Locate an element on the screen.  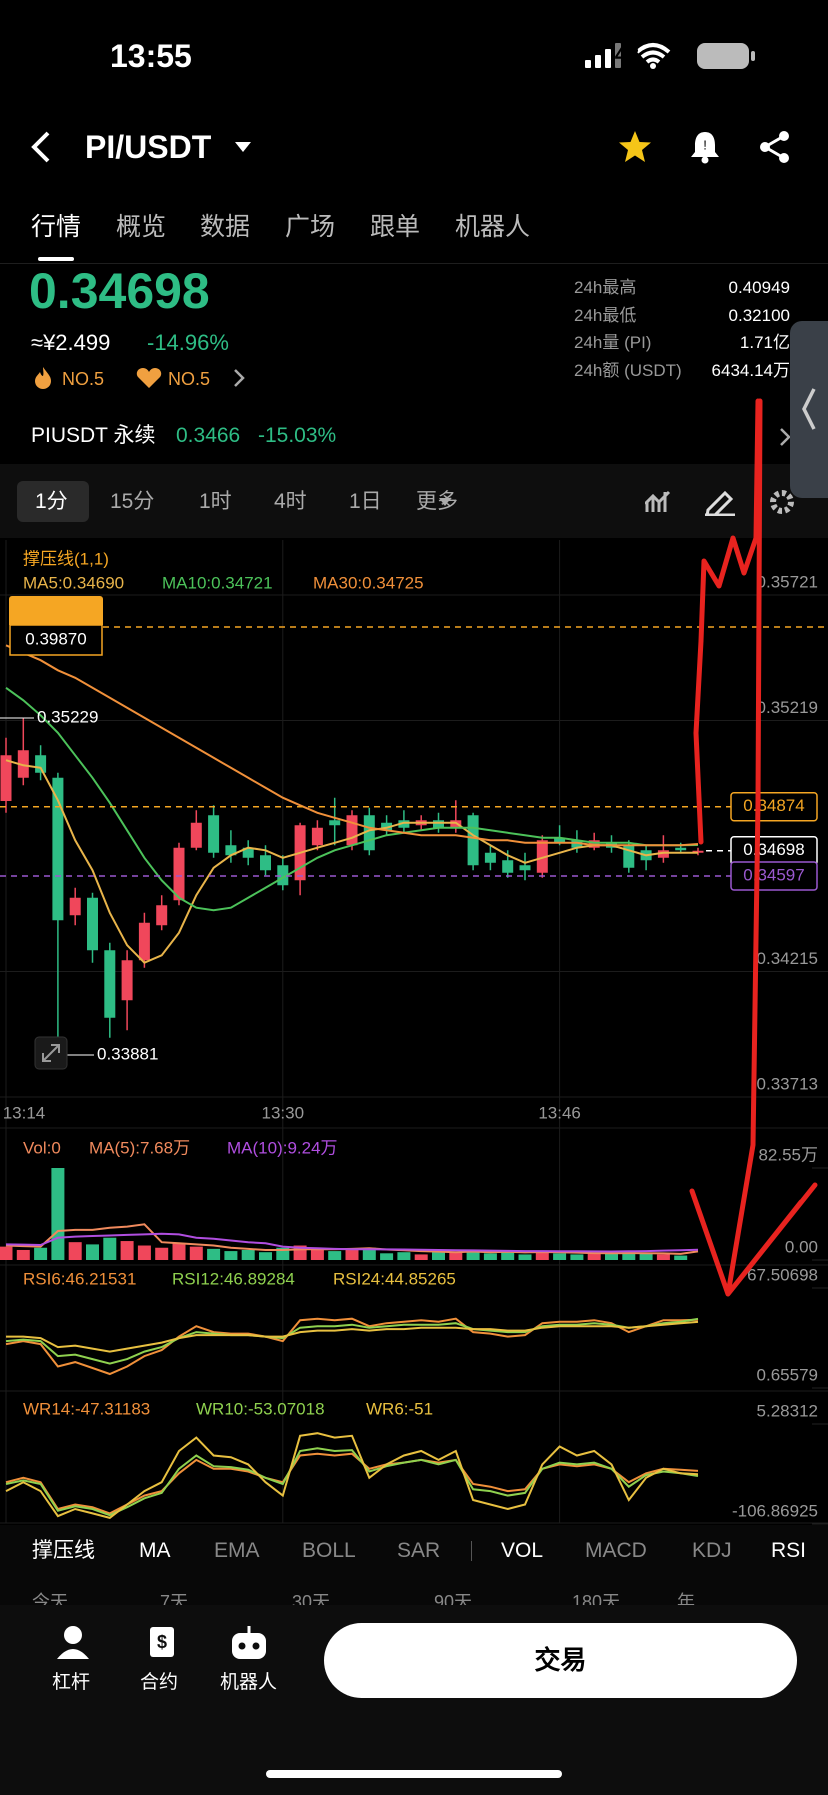
price-tag is located at coordinates (56, 640).